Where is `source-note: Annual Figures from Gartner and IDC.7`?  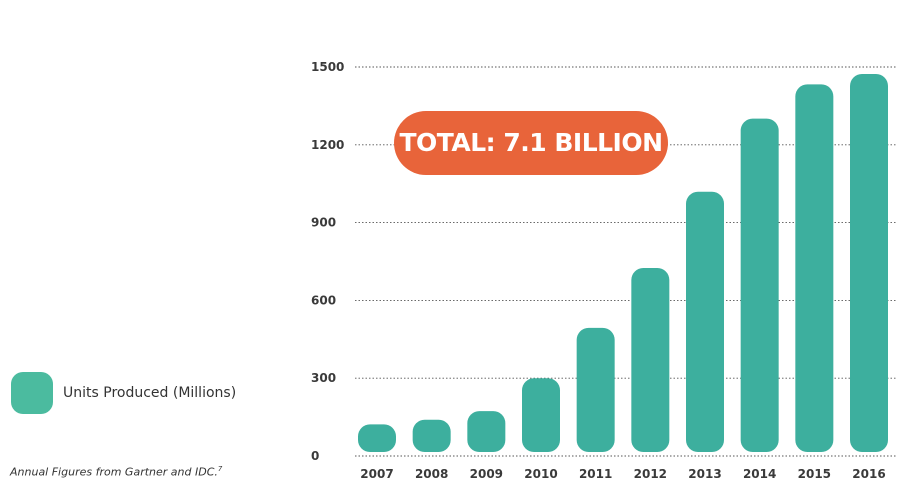
source-note: Annual Figures from Gartner and IDC.7 is located at coordinates (116, 472).